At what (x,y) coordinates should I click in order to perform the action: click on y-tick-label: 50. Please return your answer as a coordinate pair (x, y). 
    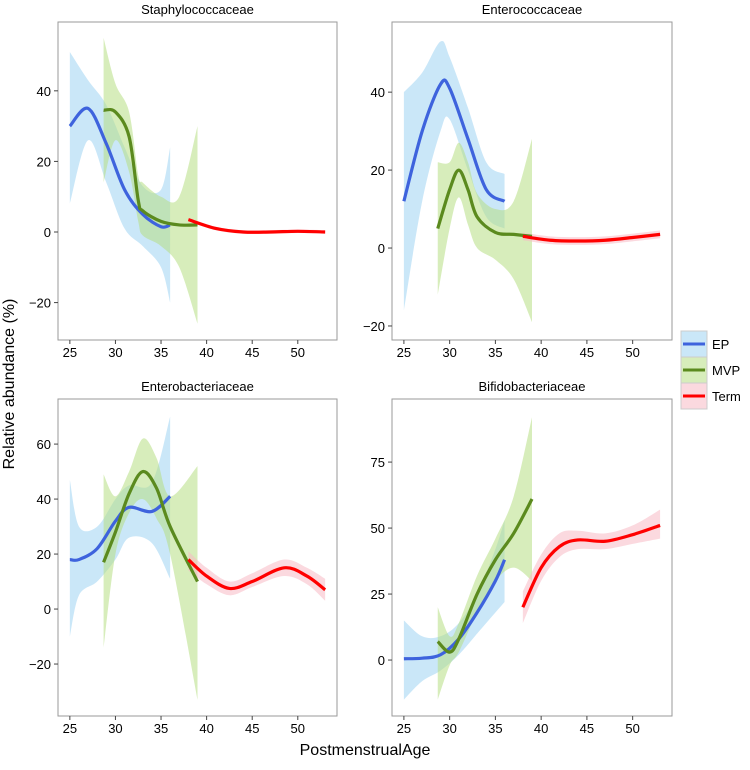
    Looking at the image, I should click on (378, 528).